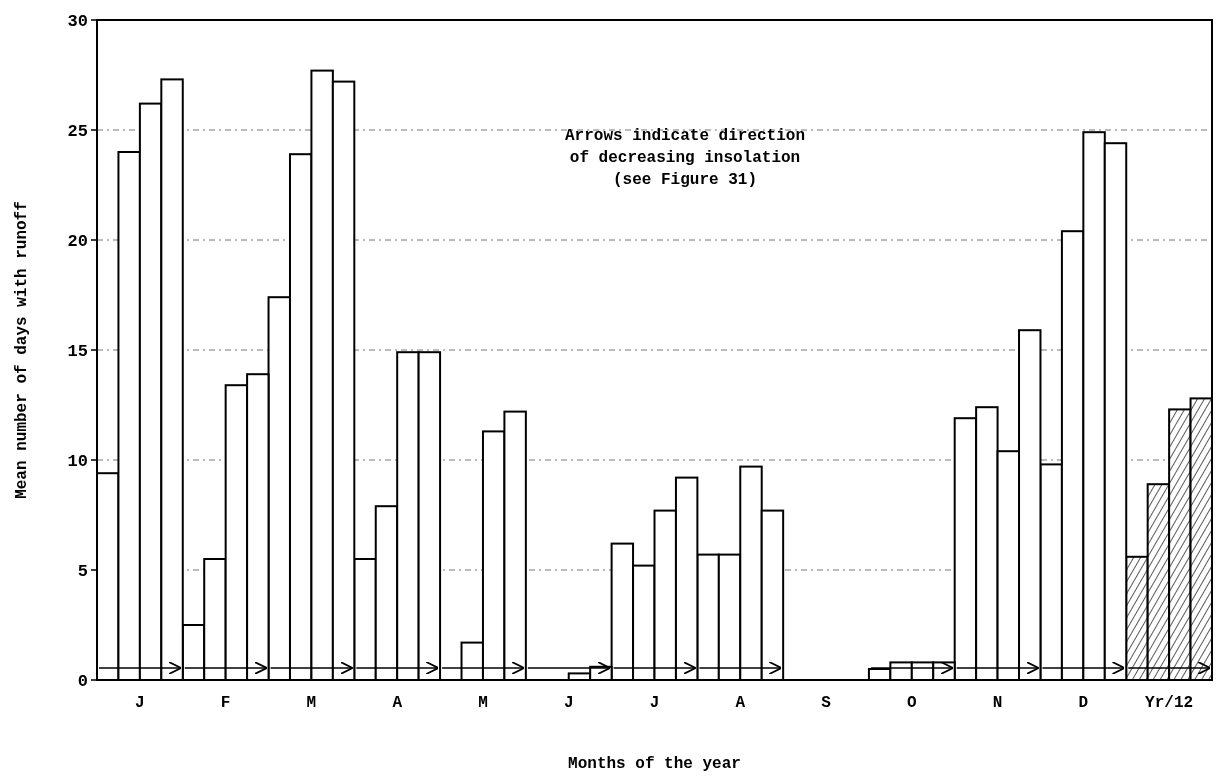 This screenshot has height=776, width=1221. Describe the element at coordinates (77, 131) in the screenshot. I see `y-tick-label: 25` at that location.